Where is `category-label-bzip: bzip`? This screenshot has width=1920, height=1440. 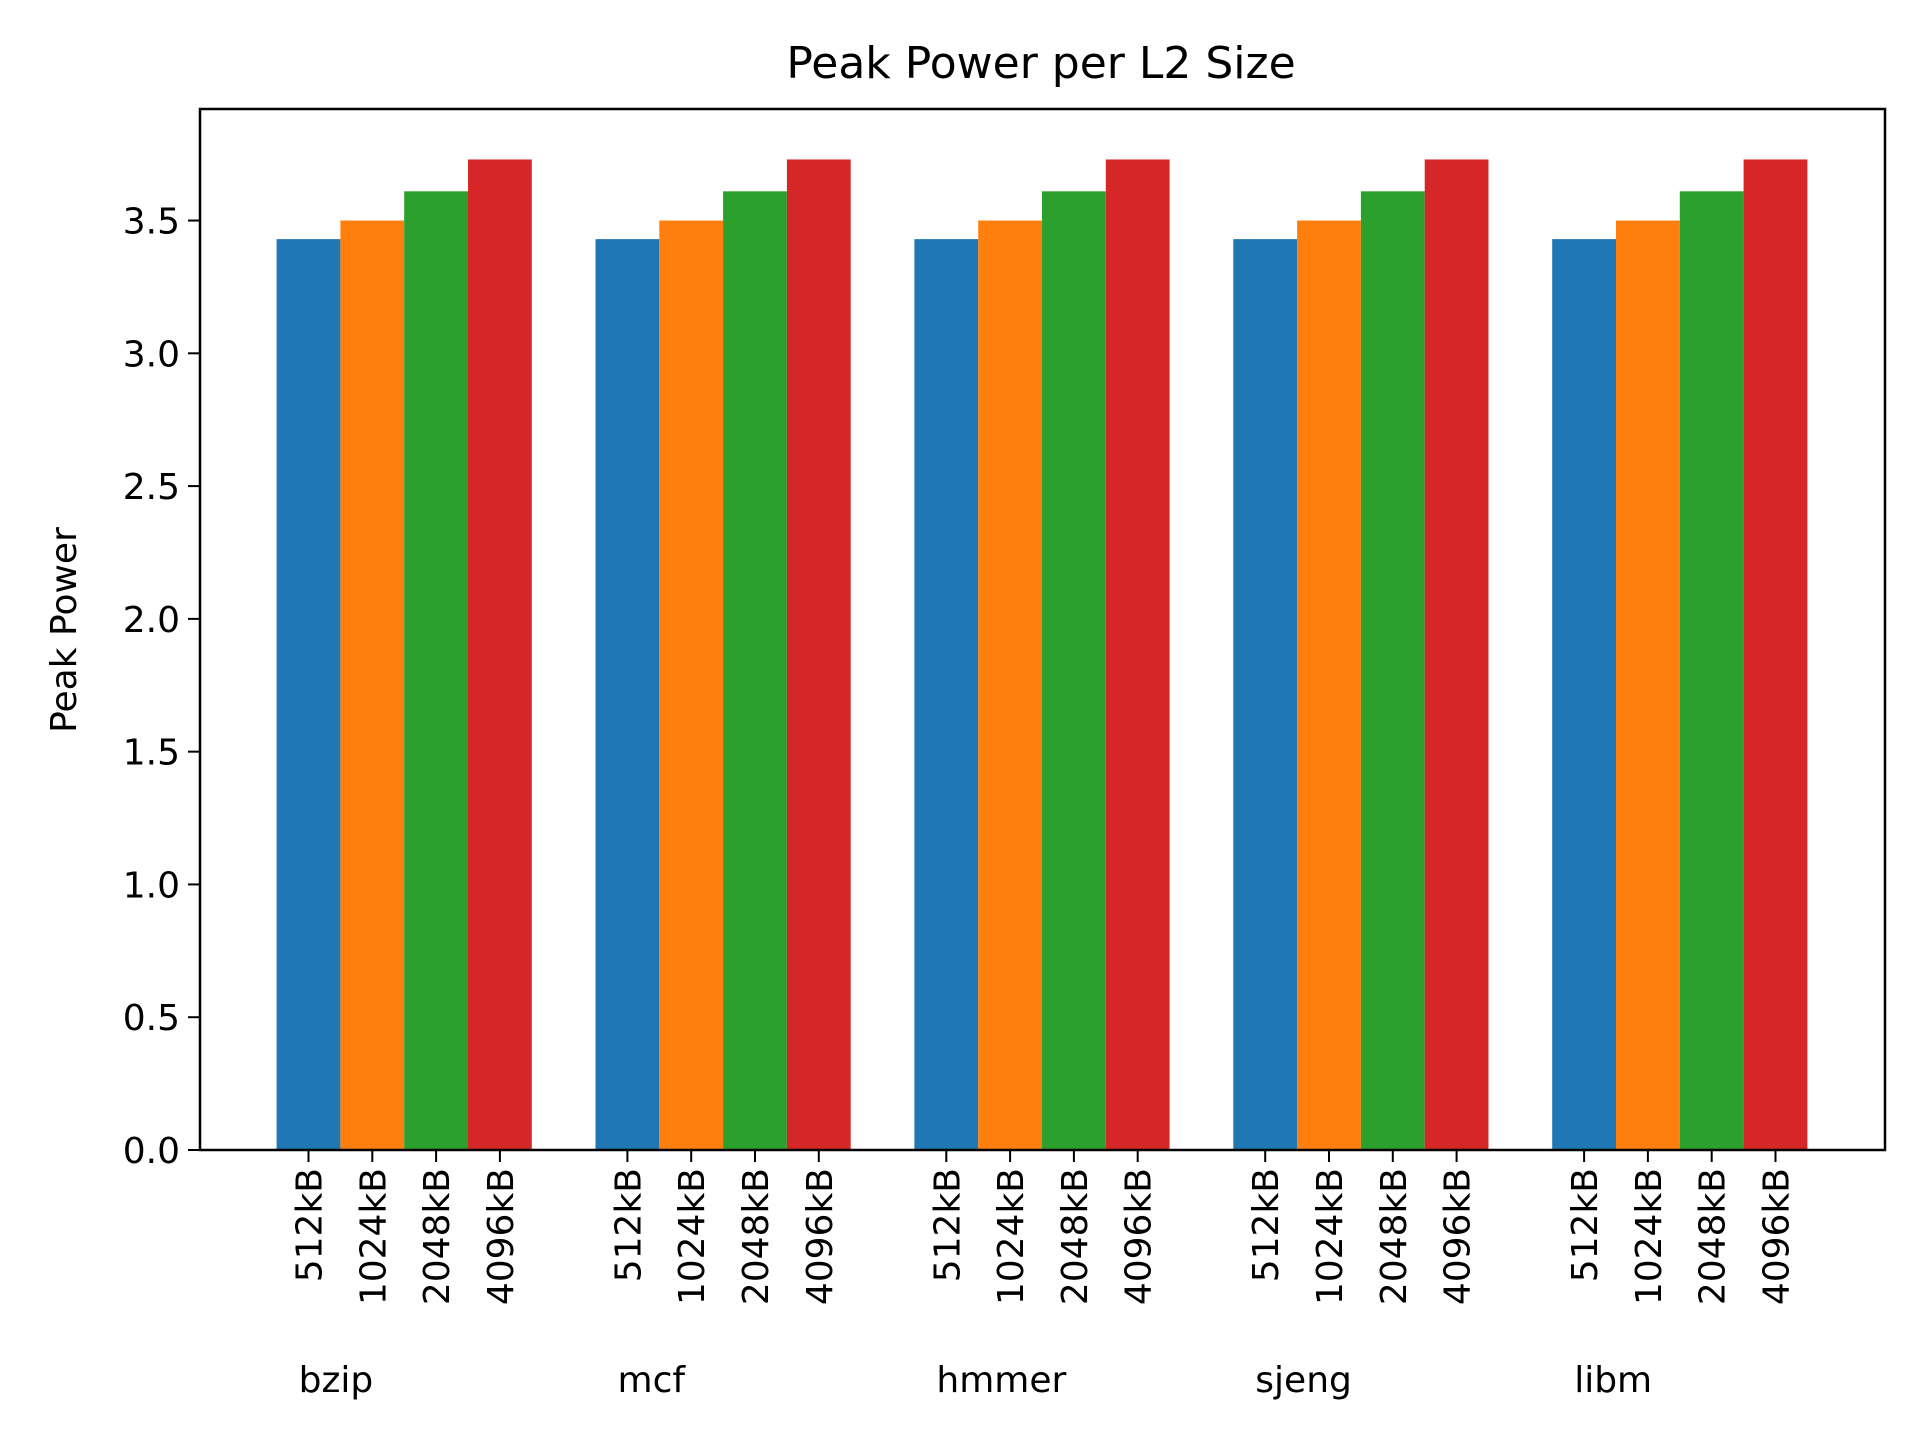 category-label-bzip: bzip is located at coordinates (336, 1380).